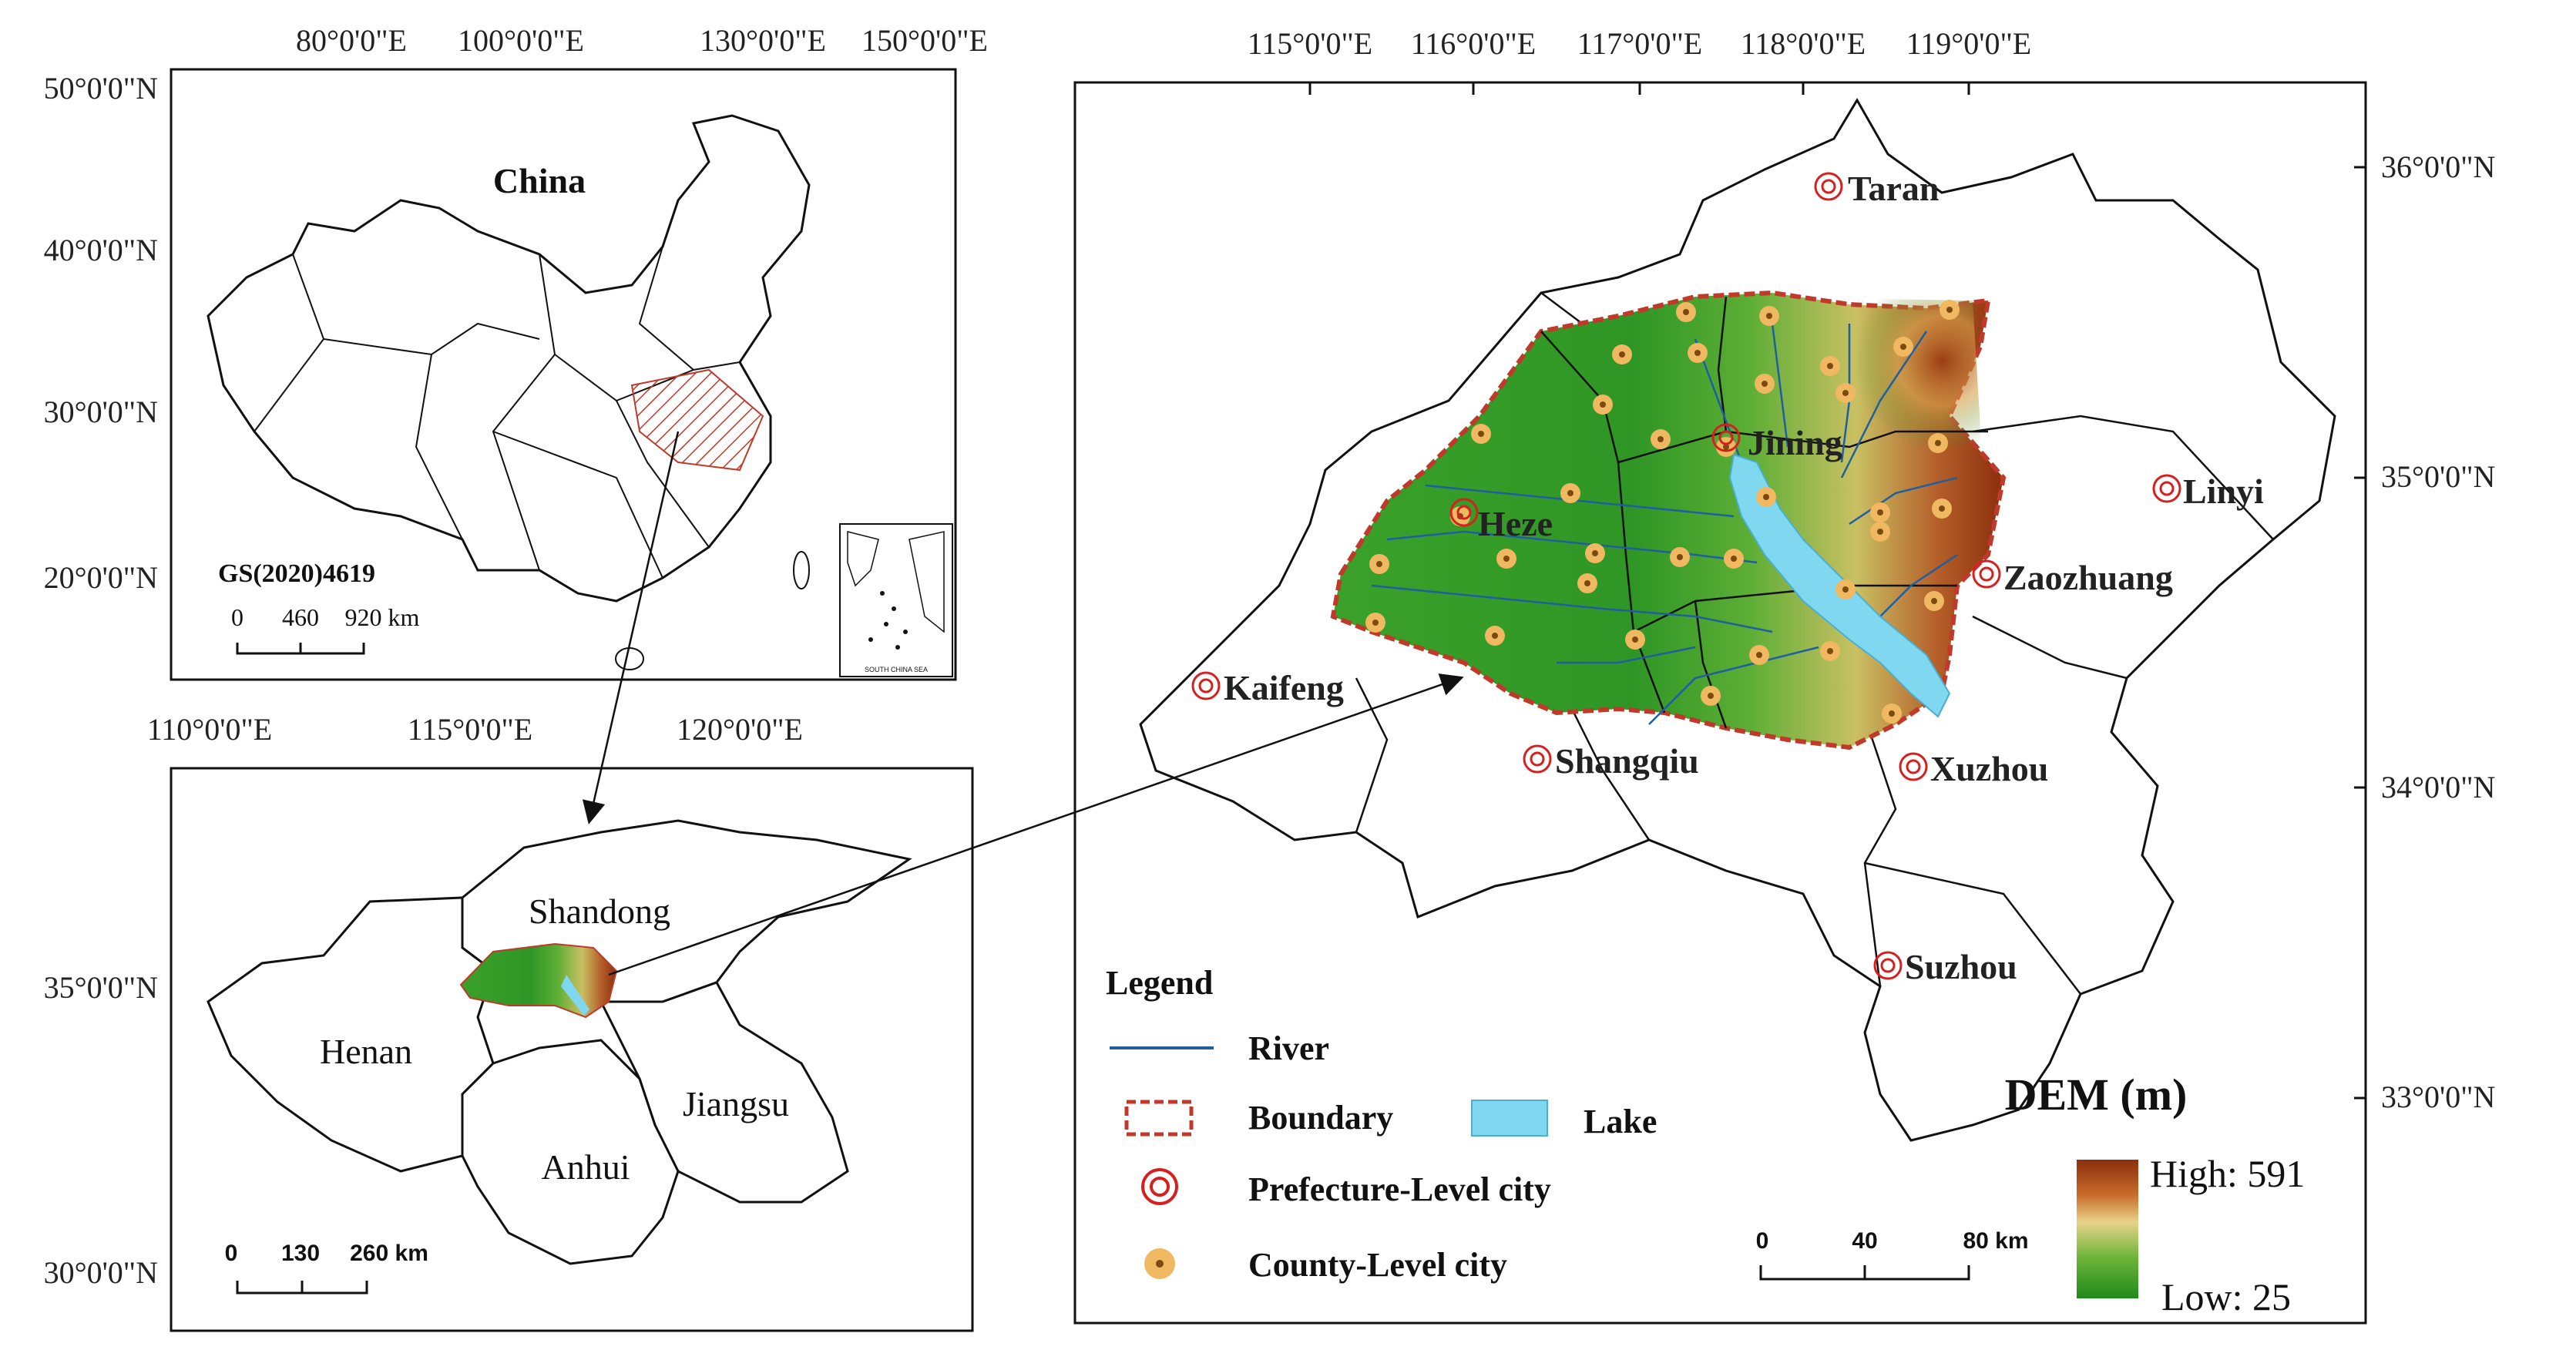 This screenshot has height=1350, width=2576. What do you see at coordinates (697, 420) in the screenshot?
I see `hatched-study-area` at bounding box center [697, 420].